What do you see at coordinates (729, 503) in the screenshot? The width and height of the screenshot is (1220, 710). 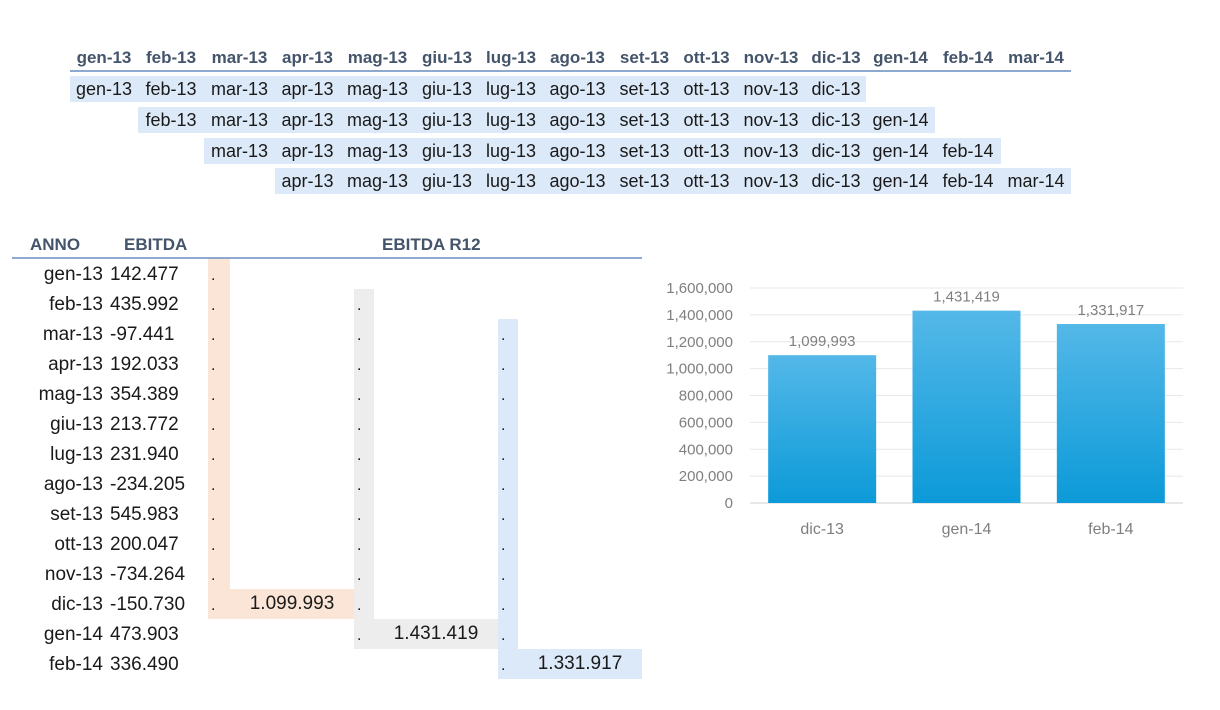 I see `y-tick-label: 0` at bounding box center [729, 503].